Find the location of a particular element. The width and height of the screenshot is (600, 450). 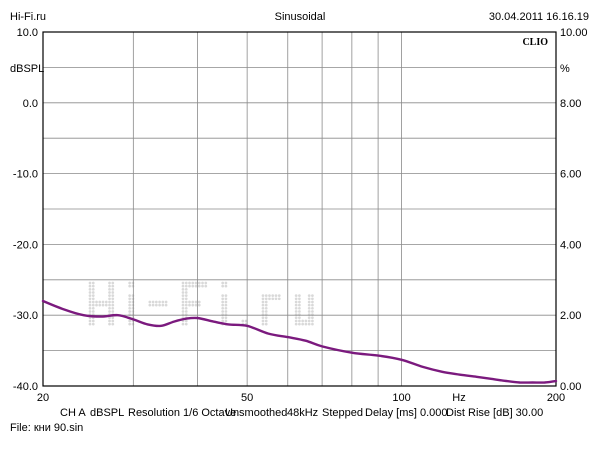

x-tick-label: 200 is located at coordinates (556, 398).